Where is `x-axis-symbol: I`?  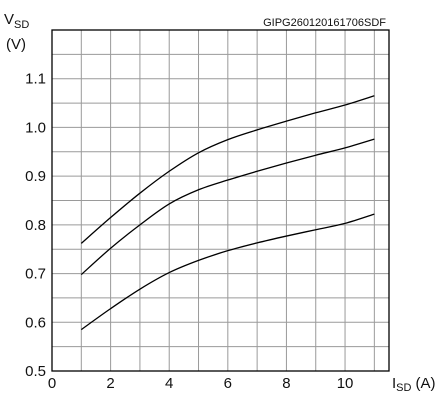
x-axis-symbol: I is located at coordinates (394, 383).